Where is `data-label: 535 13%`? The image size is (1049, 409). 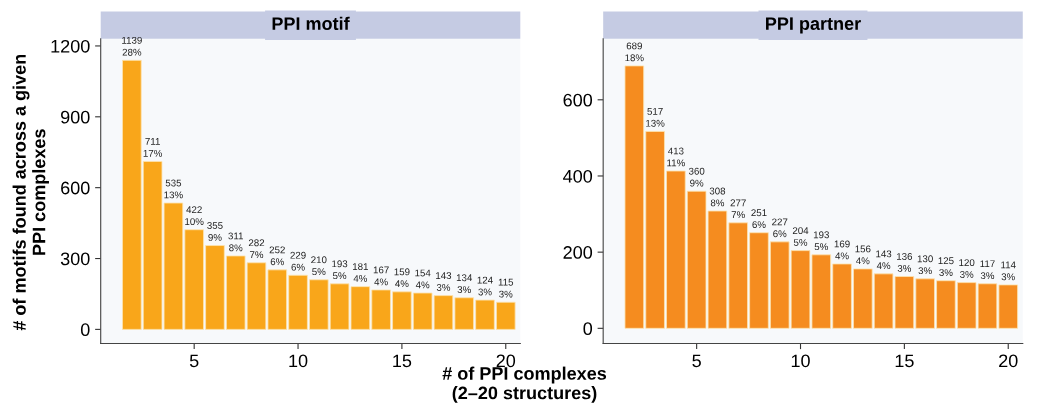
data-label: 535 13% is located at coordinates (173, 189).